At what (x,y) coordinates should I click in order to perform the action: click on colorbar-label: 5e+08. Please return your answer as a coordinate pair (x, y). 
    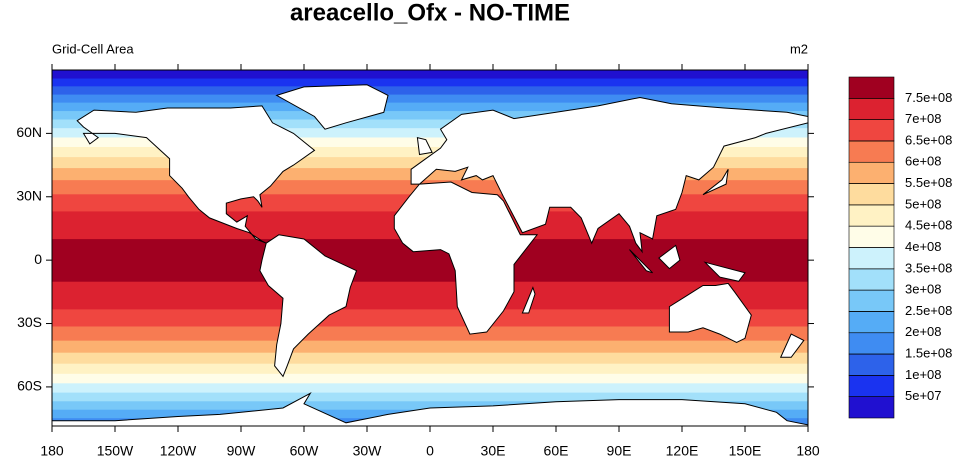
    Looking at the image, I should click on (923, 203).